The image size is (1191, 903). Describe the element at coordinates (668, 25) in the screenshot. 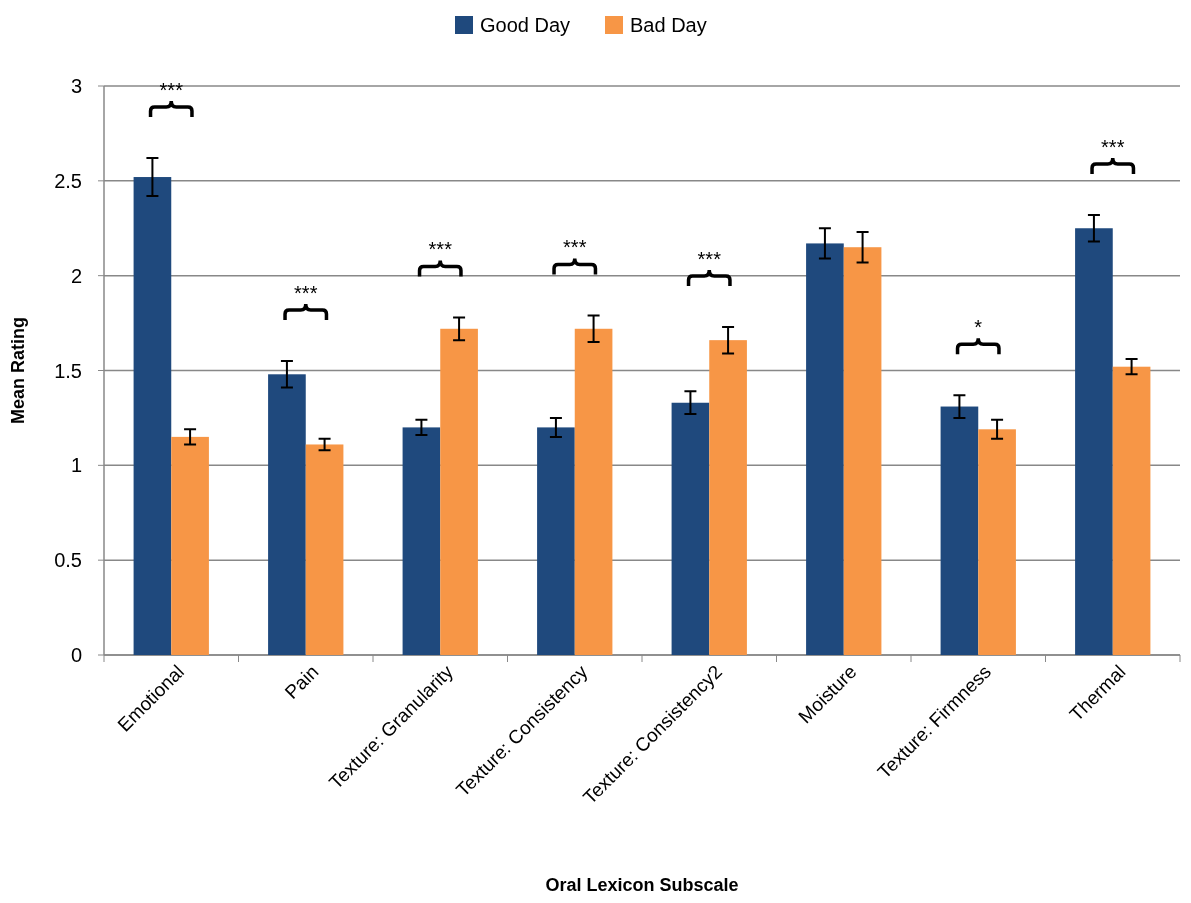

I see `legend-label: Bad Day` at that location.